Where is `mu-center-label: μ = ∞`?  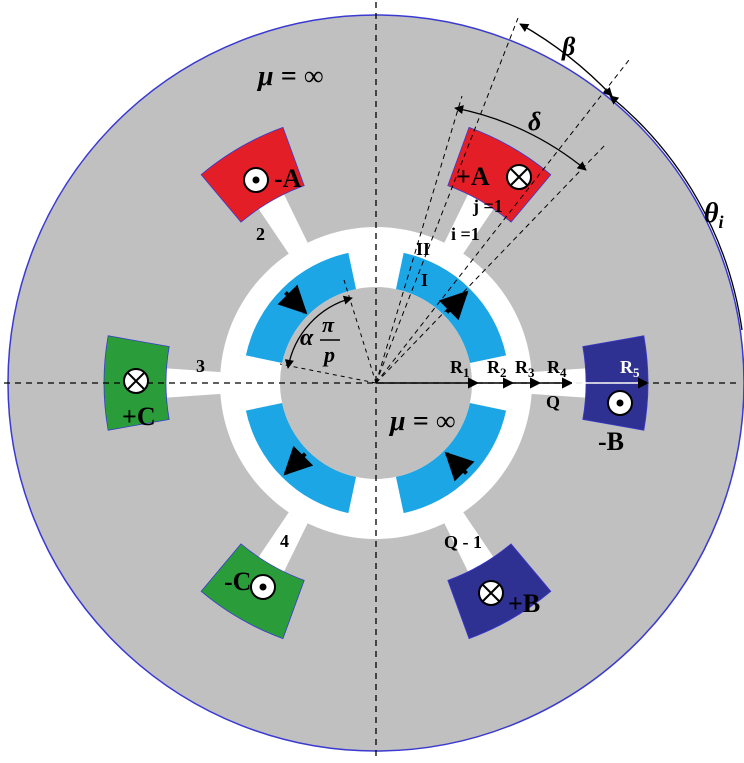 mu-center-label: μ = ∞ is located at coordinates (422, 421).